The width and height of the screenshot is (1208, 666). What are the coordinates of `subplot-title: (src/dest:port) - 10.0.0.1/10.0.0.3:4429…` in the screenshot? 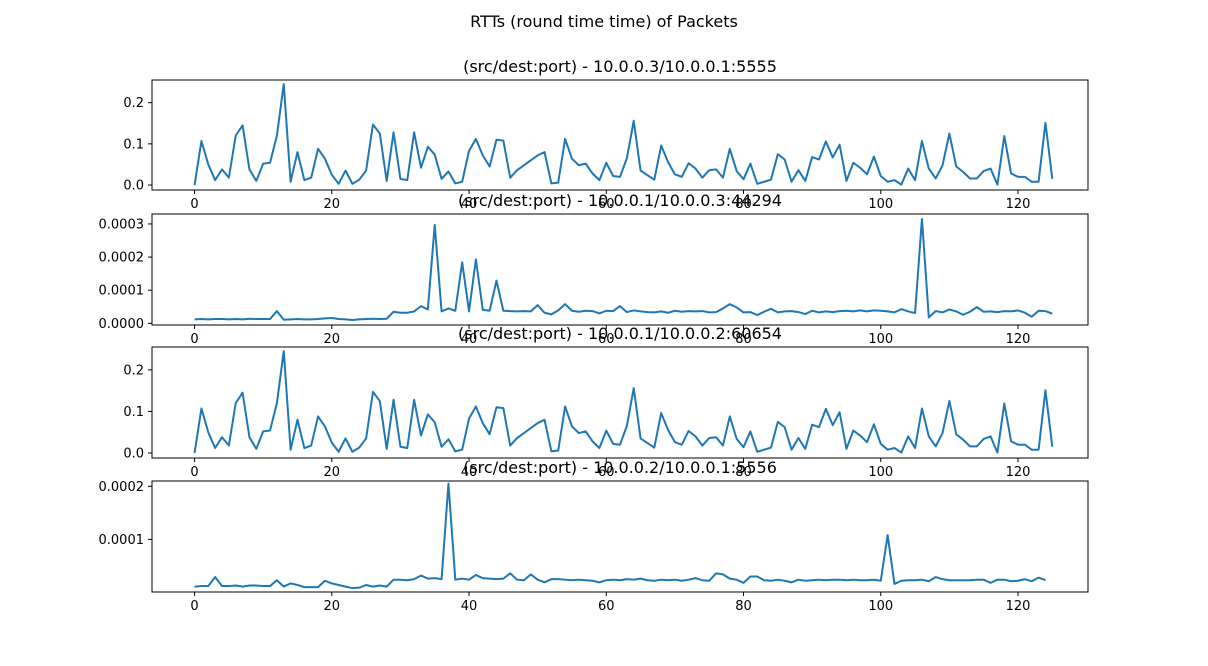 It's located at (620, 200).